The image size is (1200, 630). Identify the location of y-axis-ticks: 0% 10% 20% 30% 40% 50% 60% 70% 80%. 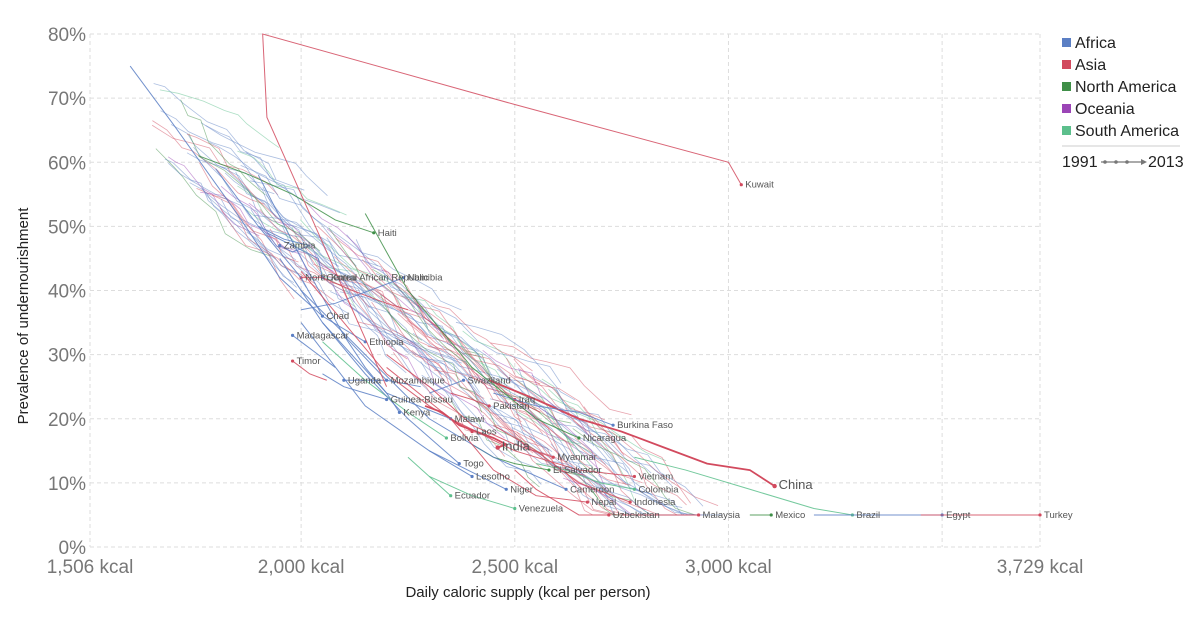
(67, 292).